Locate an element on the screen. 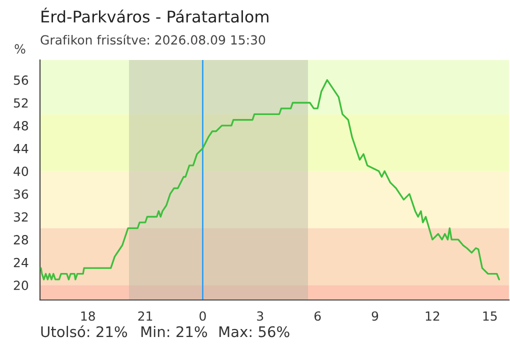 The height and width of the screenshot is (350, 510). x-tick-label: 12 is located at coordinates (433, 316).